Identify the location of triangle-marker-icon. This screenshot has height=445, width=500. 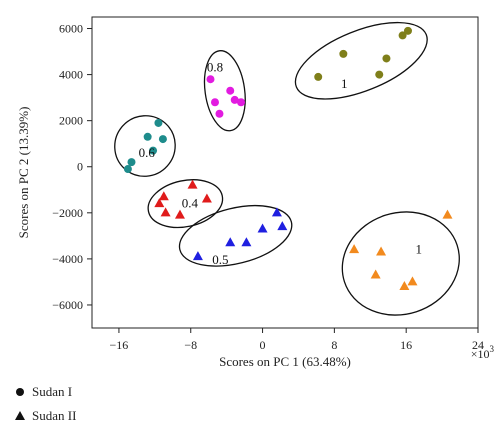
(20, 415).